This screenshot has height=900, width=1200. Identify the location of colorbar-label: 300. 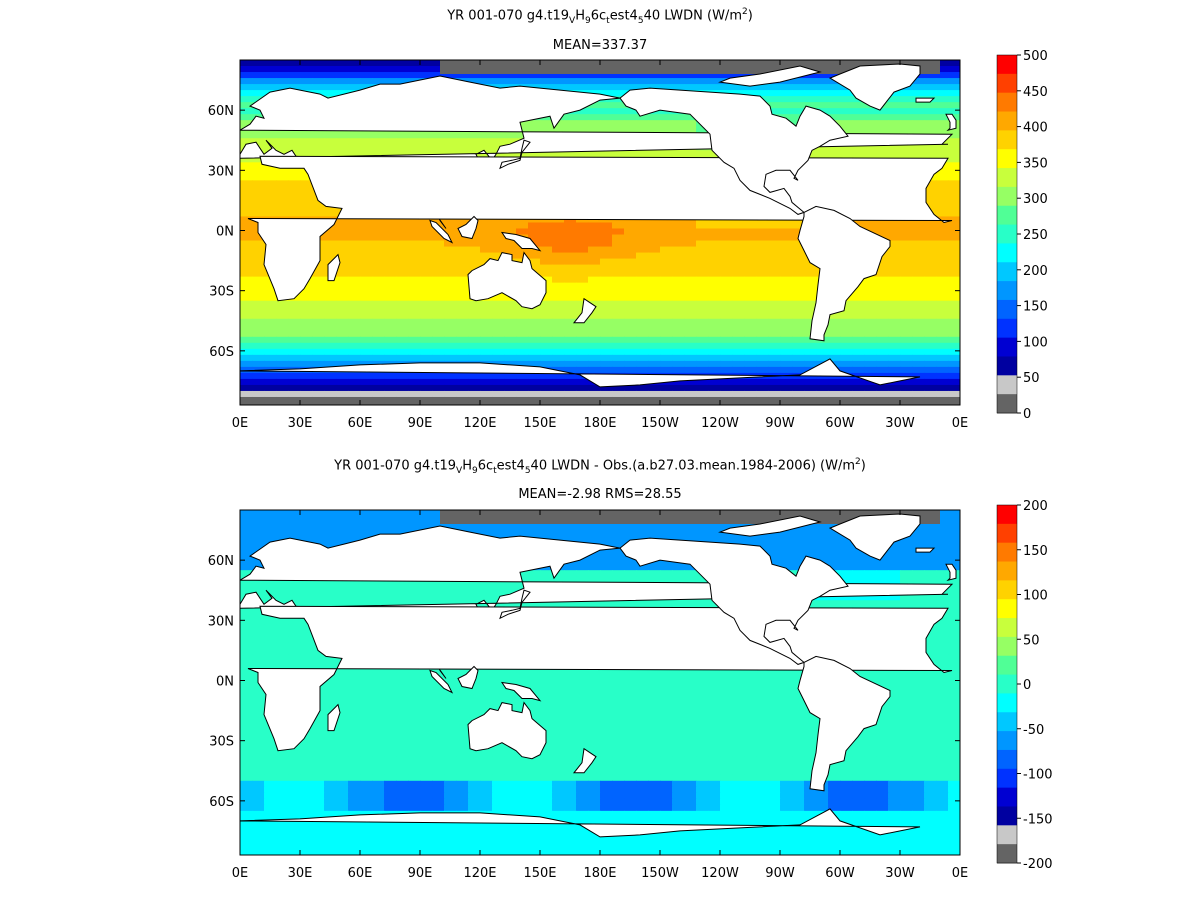
(1035, 199).